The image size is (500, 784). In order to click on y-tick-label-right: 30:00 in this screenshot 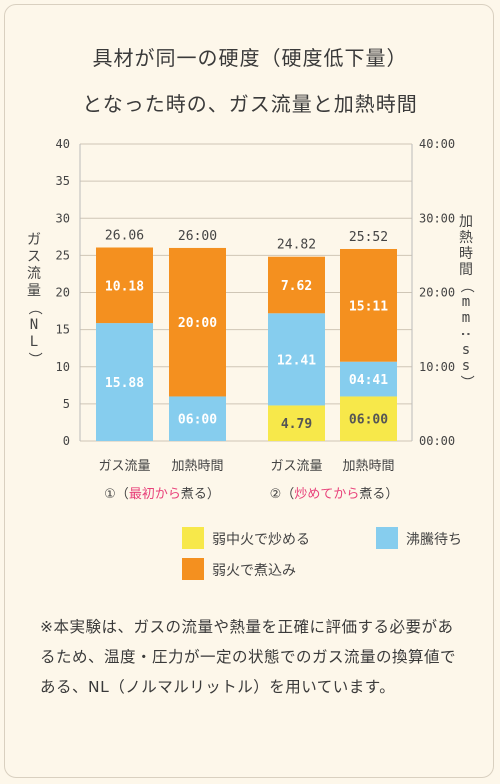, I will do `click(437, 218)`.